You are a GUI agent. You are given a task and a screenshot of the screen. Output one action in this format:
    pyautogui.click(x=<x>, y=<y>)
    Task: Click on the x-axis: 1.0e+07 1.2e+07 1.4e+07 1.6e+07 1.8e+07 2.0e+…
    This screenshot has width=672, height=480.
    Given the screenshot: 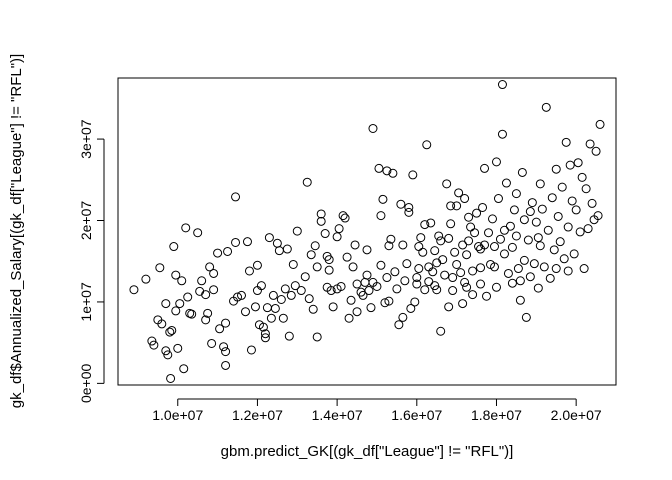 What is the action you would take?
    pyautogui.click(x=377, y=410)
    